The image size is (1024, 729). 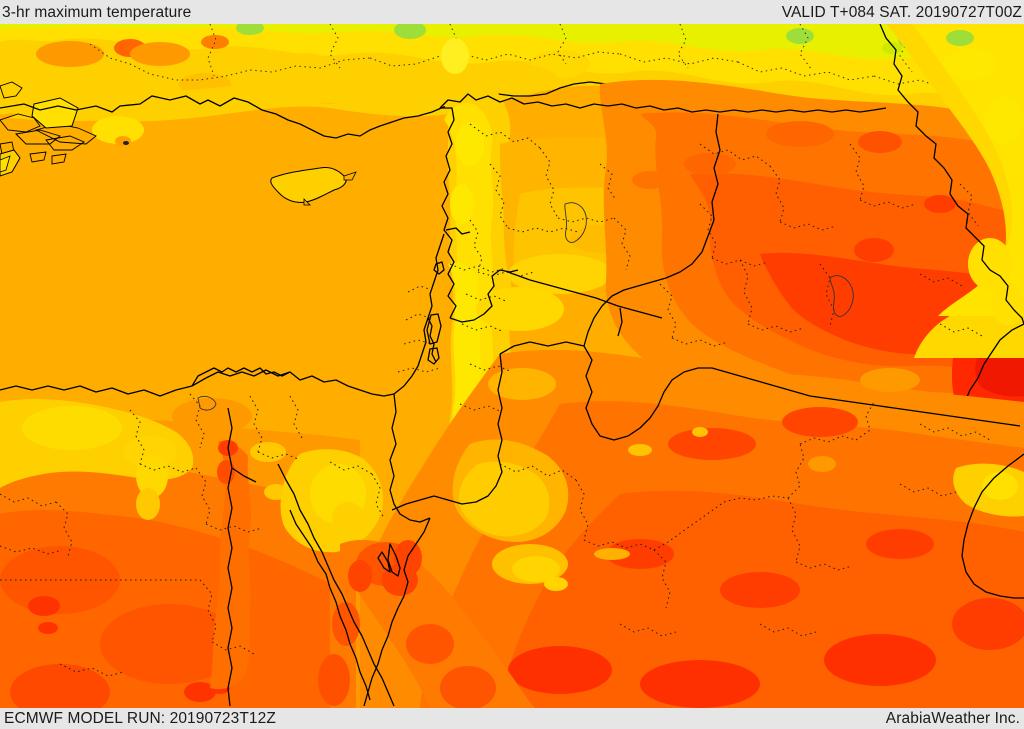 I want to click on valid-time-label: VALID T+084 SAT. 20190727T00Z, so click(x=901, y=12).